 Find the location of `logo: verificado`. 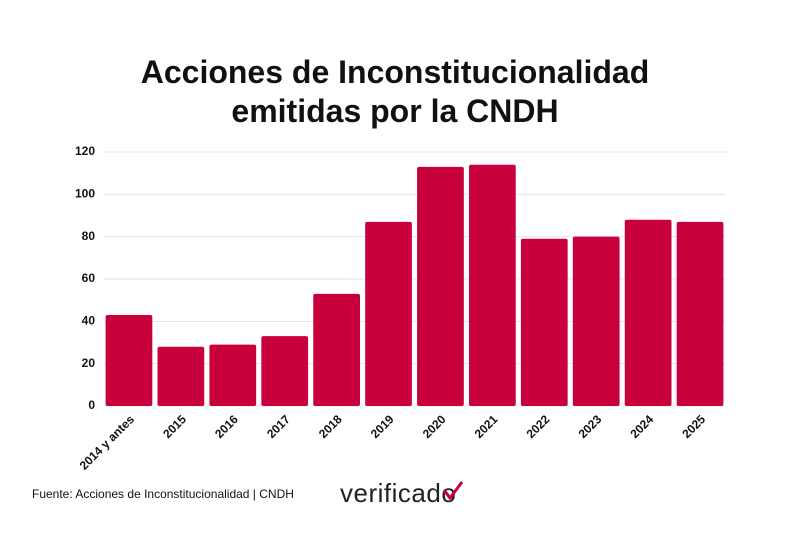

logo: verificado is located at coordinates (398, 493).